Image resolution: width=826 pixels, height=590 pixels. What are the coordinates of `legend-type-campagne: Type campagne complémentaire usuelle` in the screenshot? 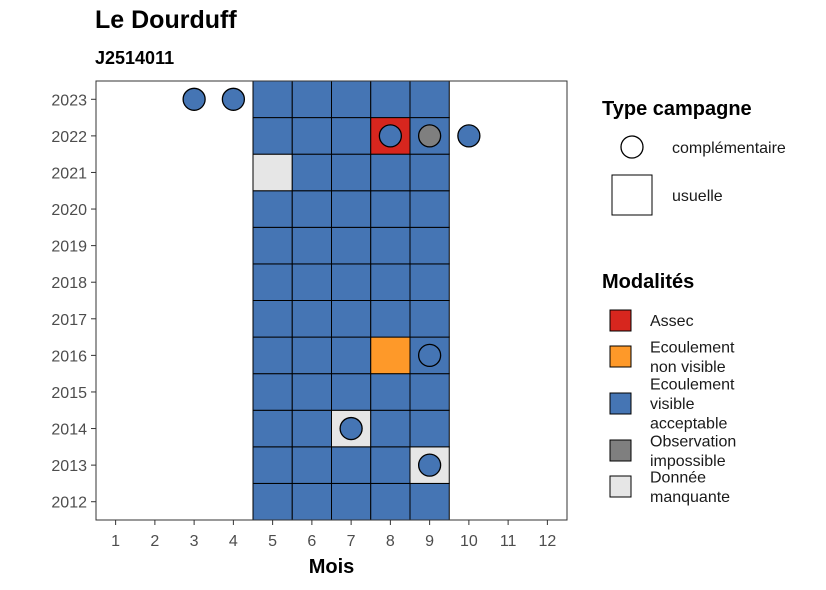 It's located at (694, 157).